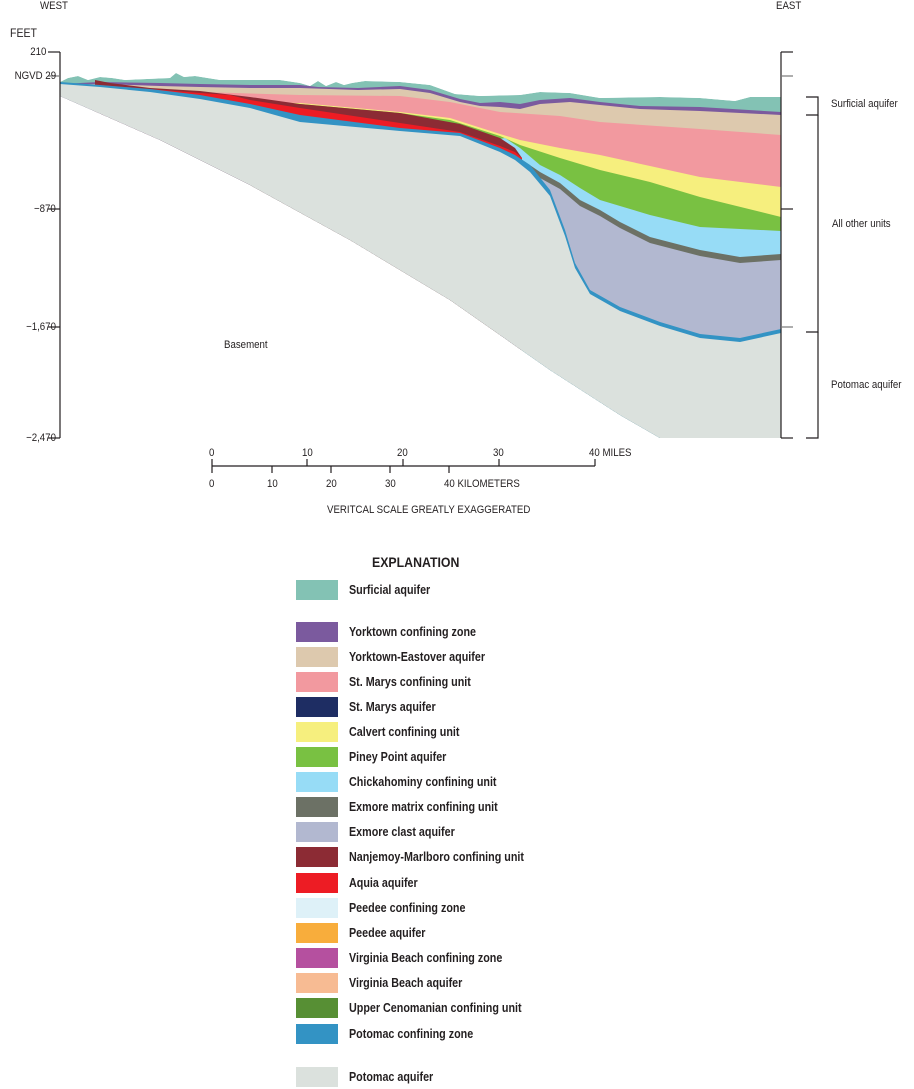  I want to click on miles-tick-label: 30, so click(498, 453).